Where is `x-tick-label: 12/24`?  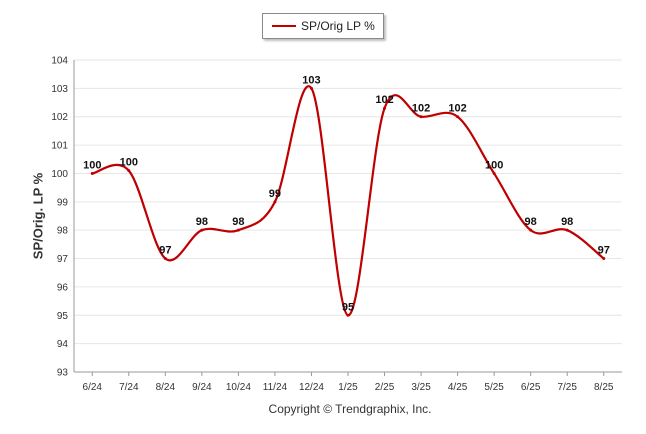
x-tick-label: 12/24 is located at coordinates (311, 387).